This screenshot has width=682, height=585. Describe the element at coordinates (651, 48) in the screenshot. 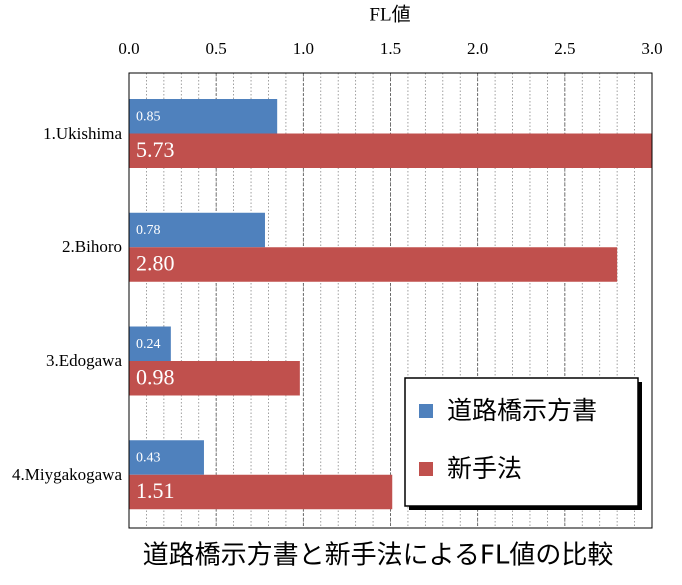

I see `x-tick-label: 3.0` at that location.